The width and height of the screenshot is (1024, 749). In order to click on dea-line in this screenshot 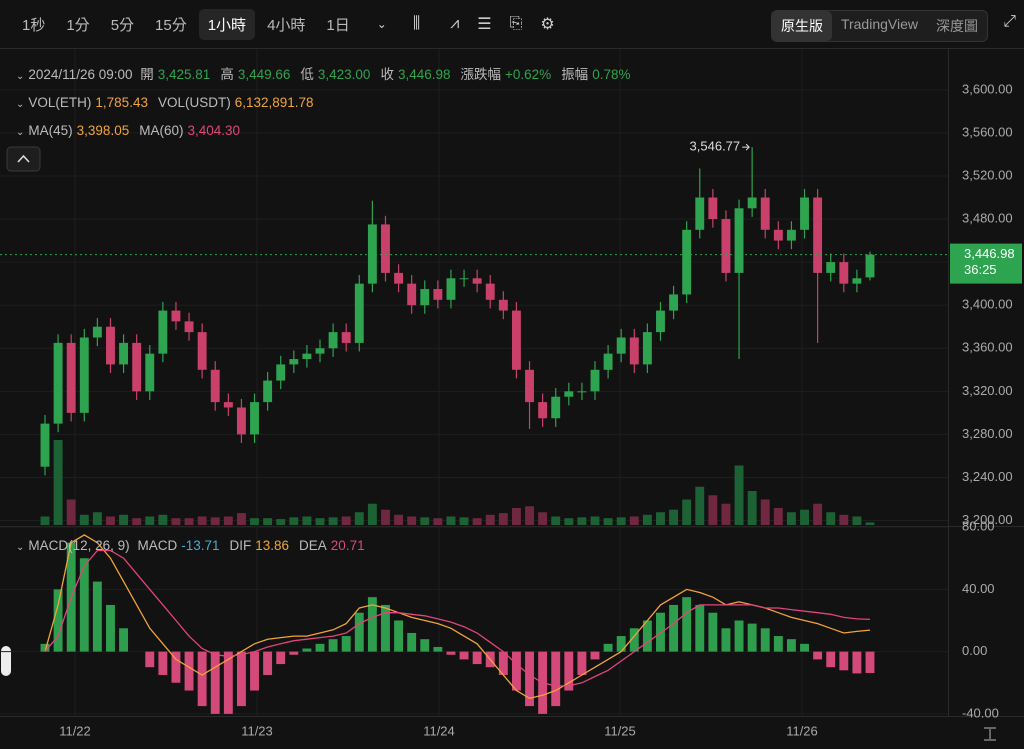, I will do `click(457, 618)`.